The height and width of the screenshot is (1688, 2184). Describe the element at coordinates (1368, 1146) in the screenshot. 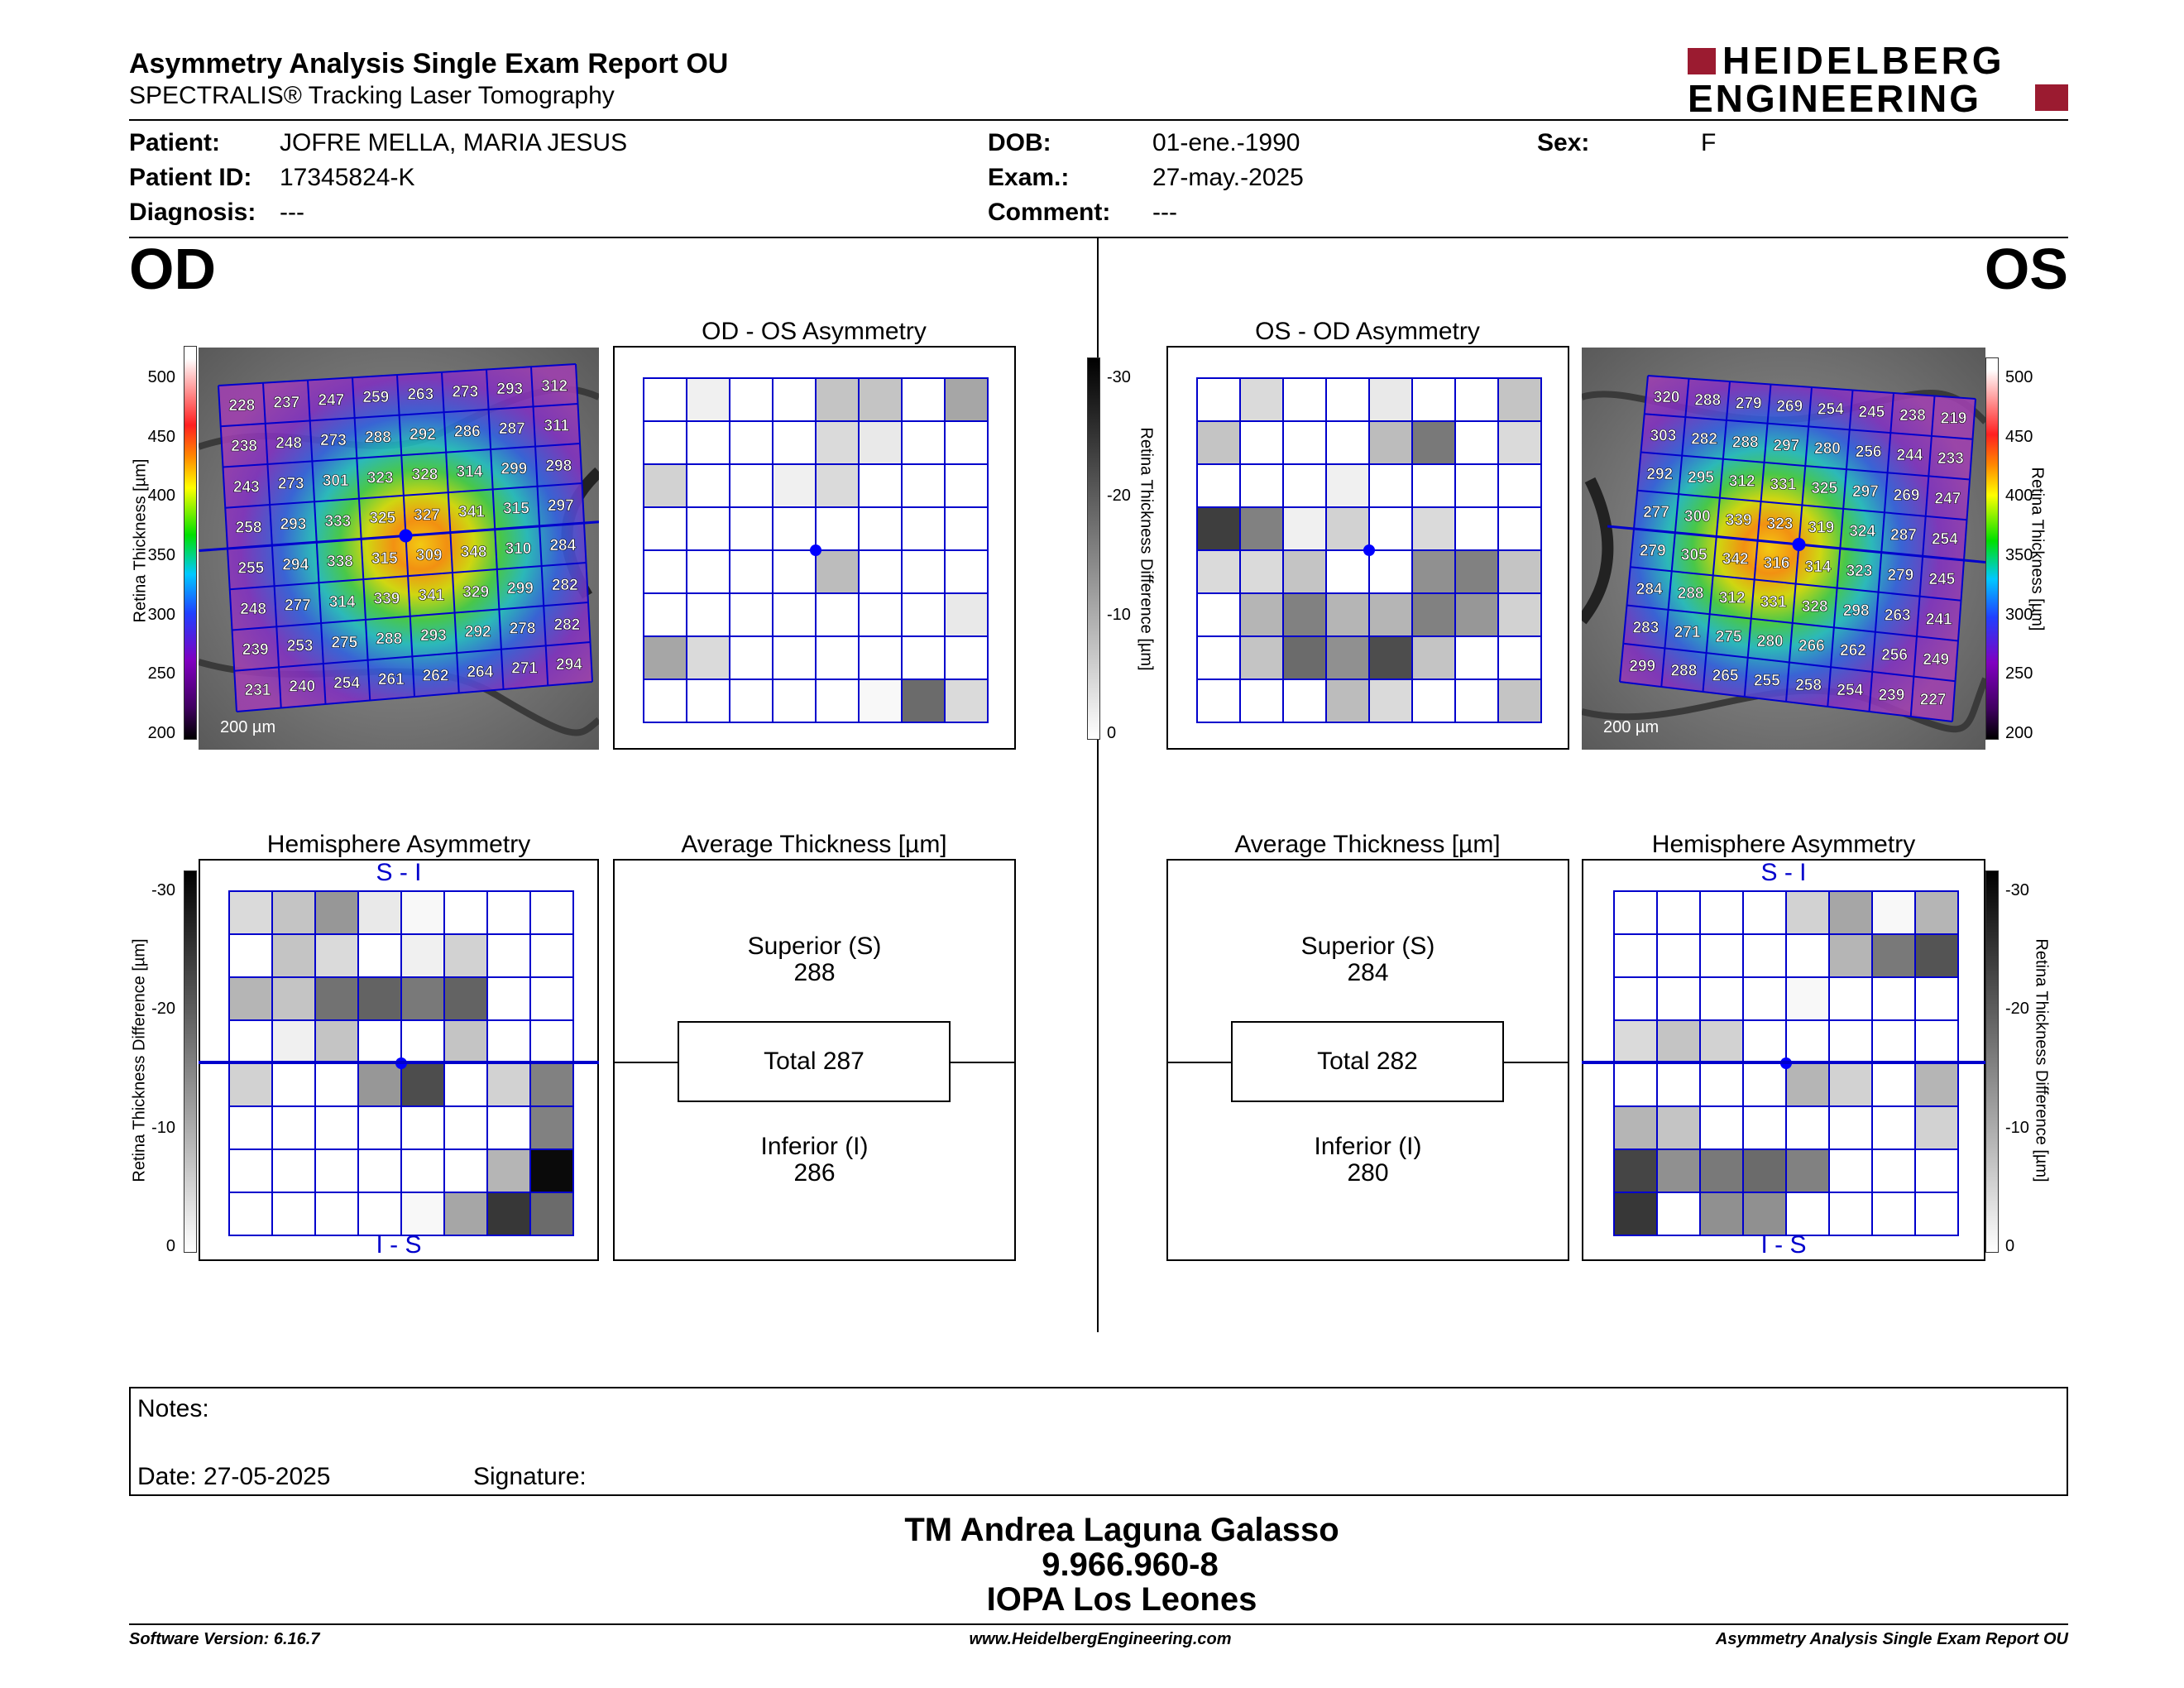

I see `os-inferior-label: Inferior (I)` at that location.